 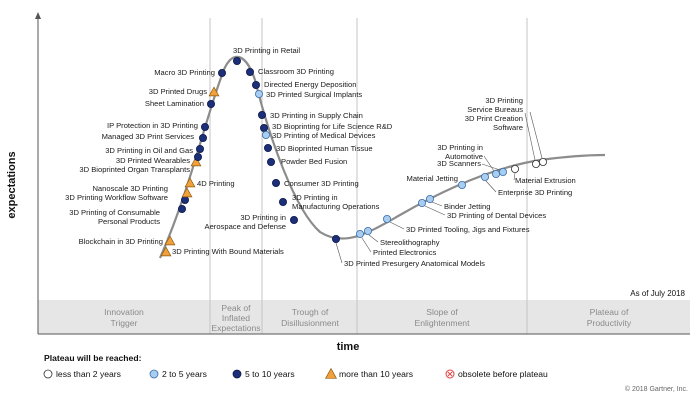 I want to click on label-3d-bioprinted-organ-transplants: 3D Bioprinted Organ Transplants, so click(x=134, y=169).